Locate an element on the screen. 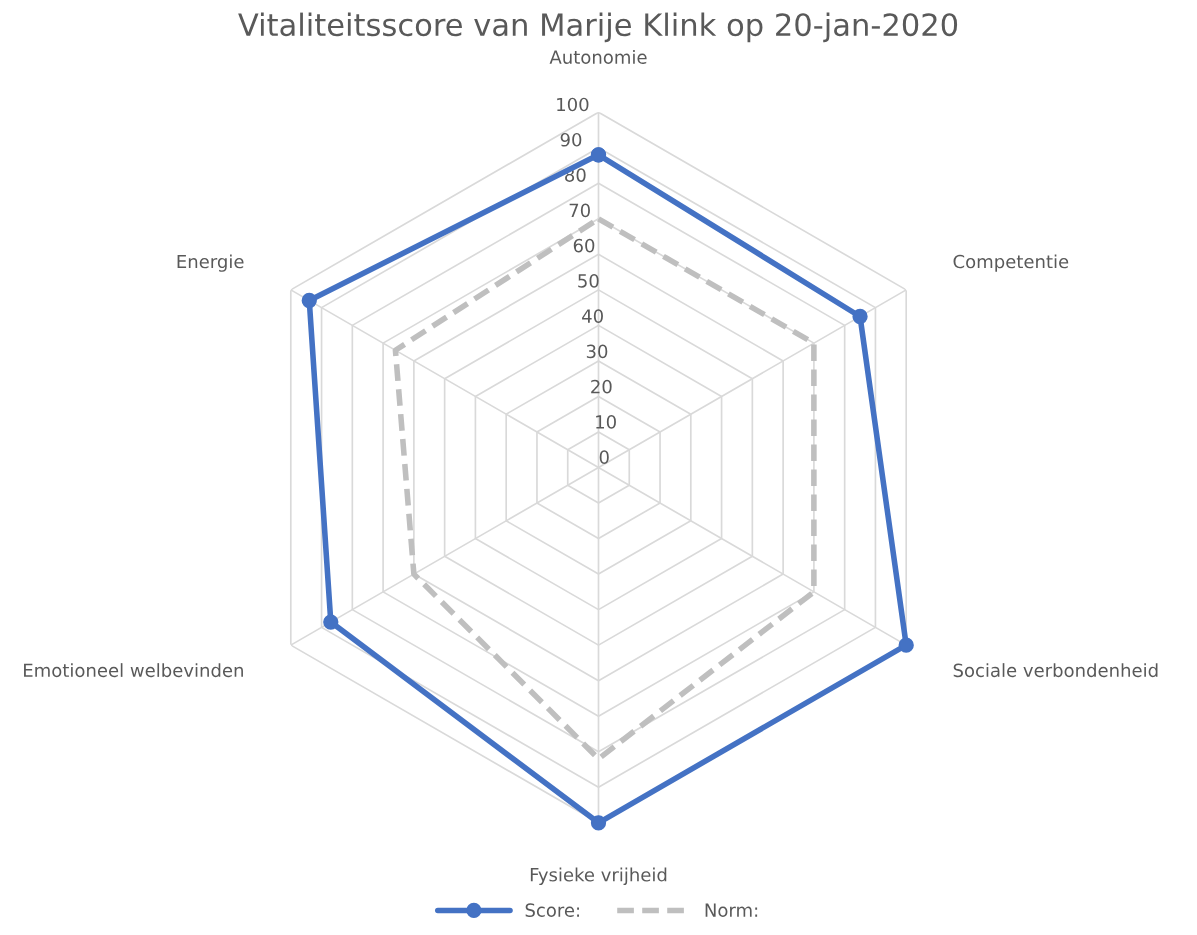 The height and width of the screenshot is (935, 1197). y-tick-label: 50 is located at coordinates (588, 281).